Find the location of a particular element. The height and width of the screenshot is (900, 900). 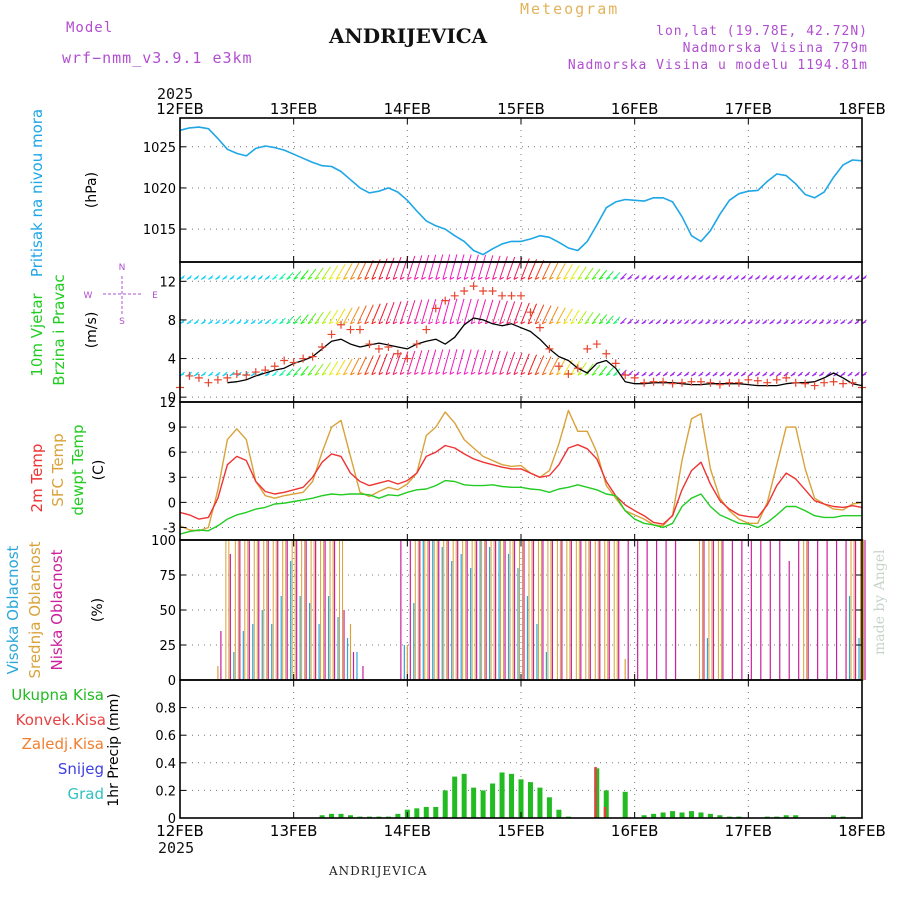

temperature-ytick-label: 9 is located at coordinates (172, 428).